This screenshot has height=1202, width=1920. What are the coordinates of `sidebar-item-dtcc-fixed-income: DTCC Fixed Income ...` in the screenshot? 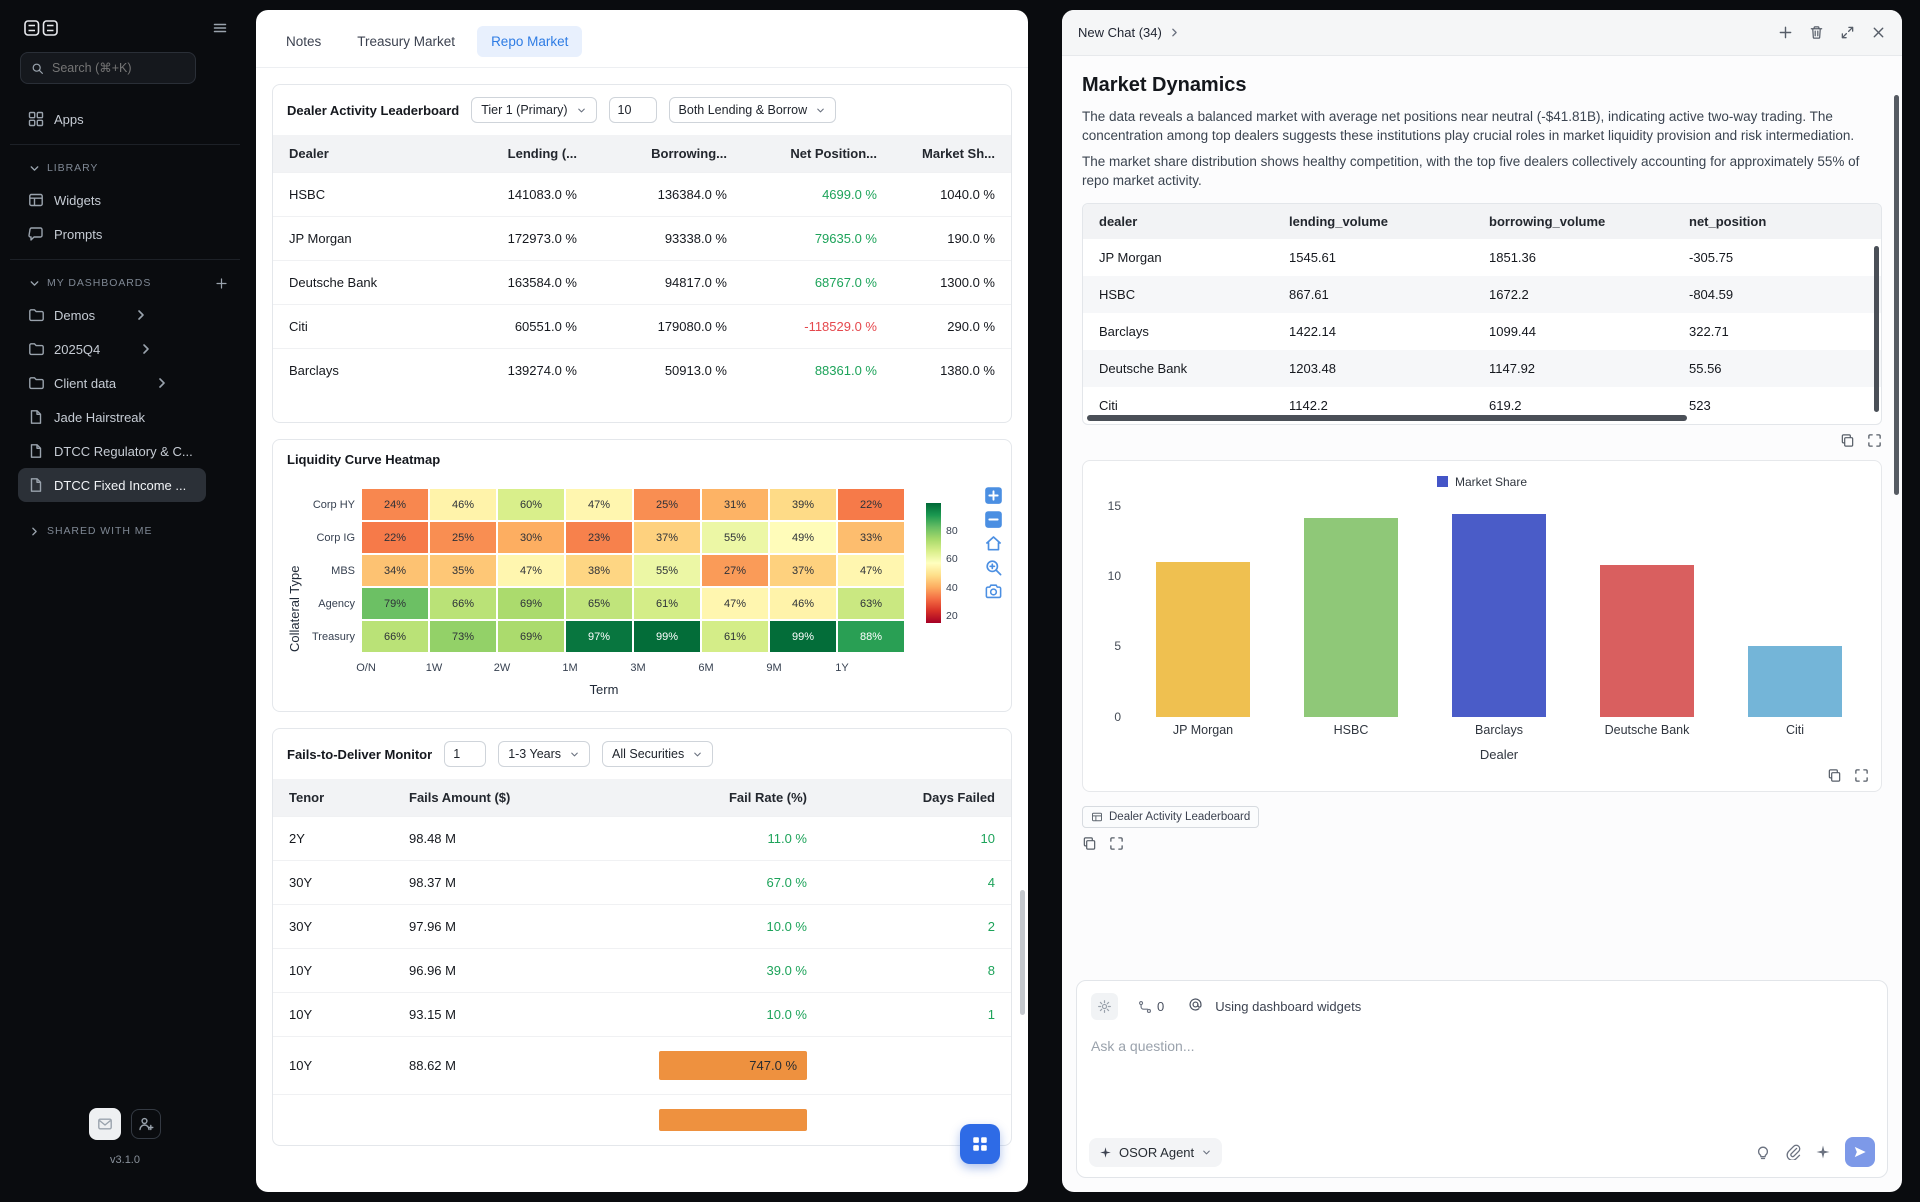 It's located at (112, 485).